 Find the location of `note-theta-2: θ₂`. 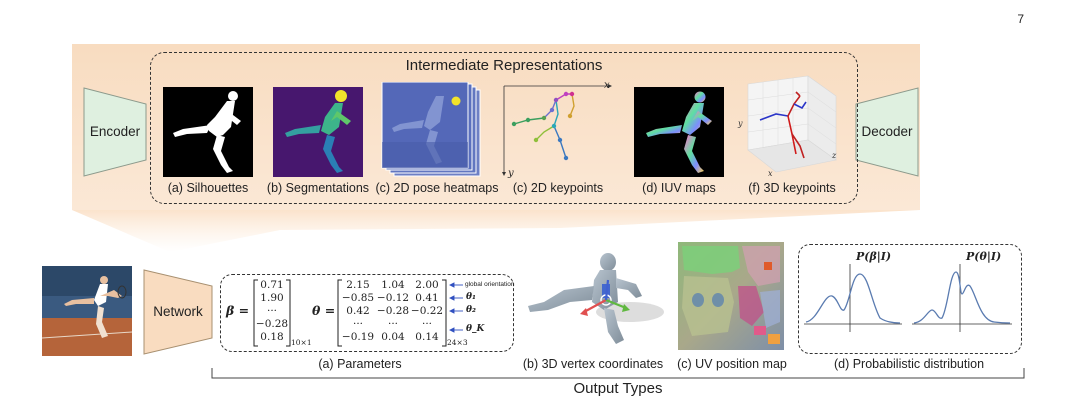

note-theta-2: θ₂ is located at coordinates (471, 310).